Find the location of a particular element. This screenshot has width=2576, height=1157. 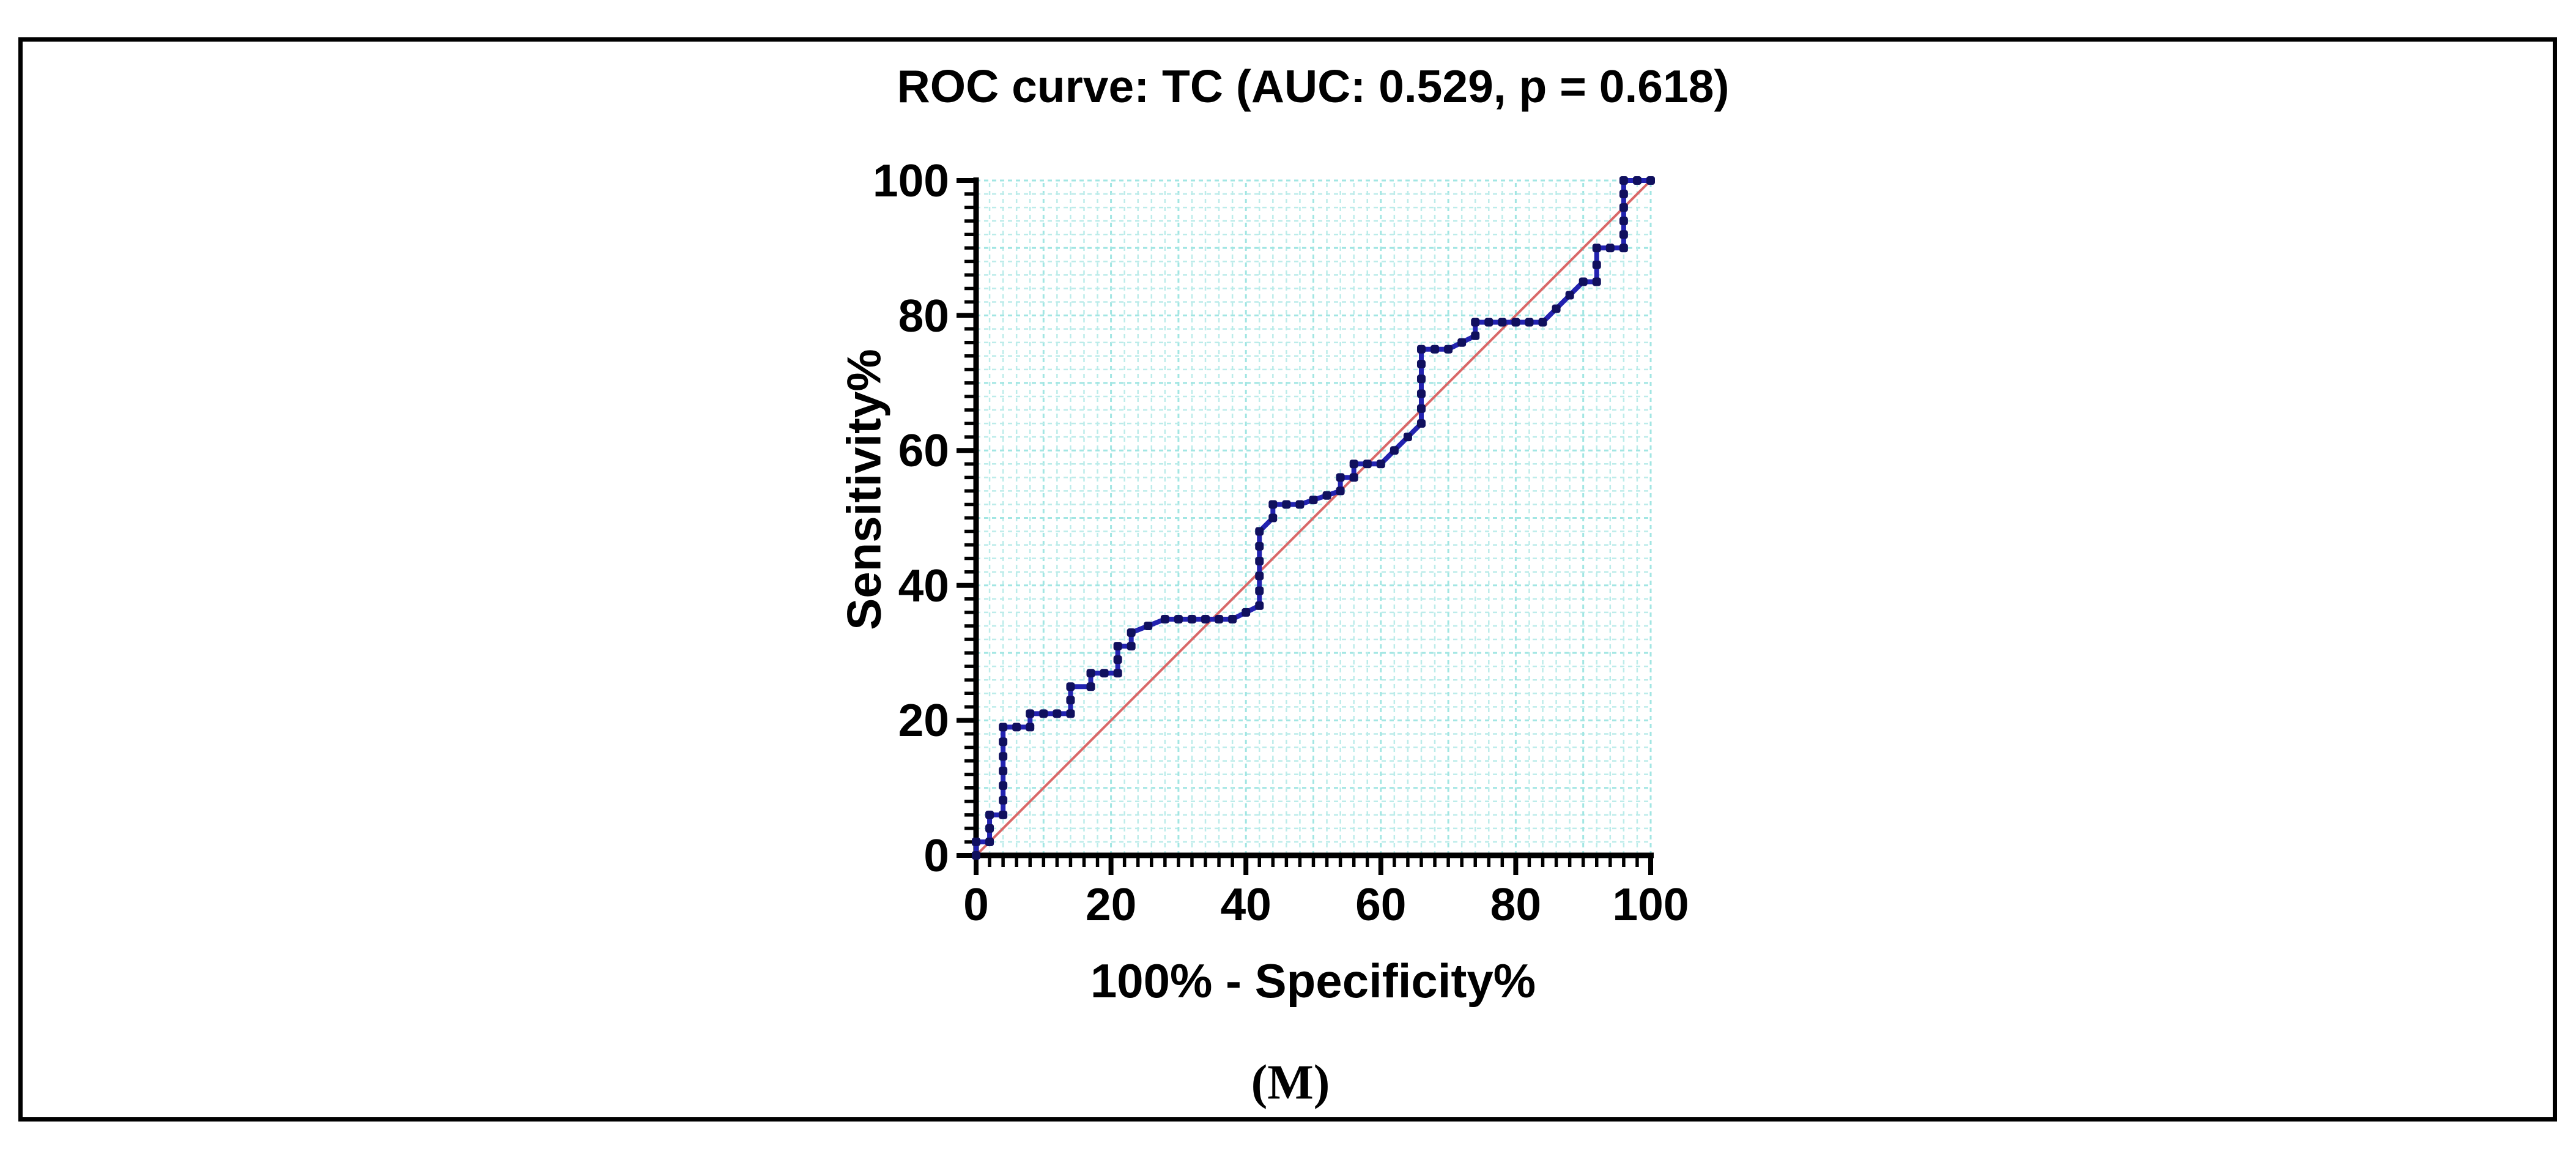

x-tick-label: 80 is located at coordinates (1516, 904).